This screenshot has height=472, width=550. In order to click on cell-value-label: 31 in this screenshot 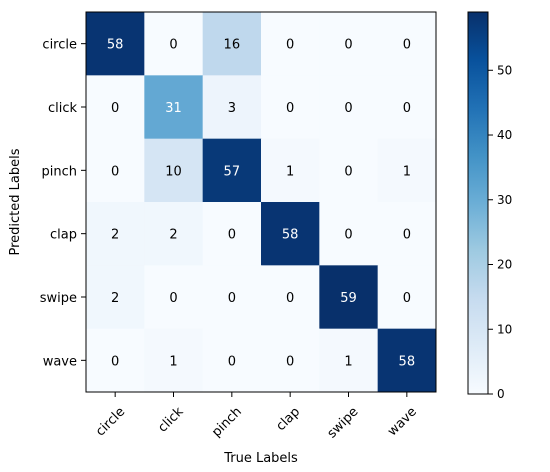, I will do `click(173, 108)`.